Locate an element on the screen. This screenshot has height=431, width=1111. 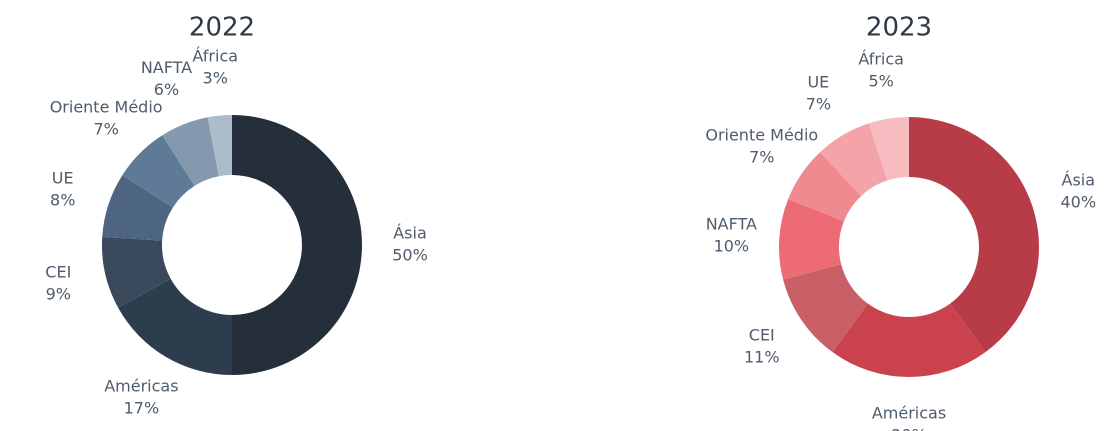
slice-value-label: 20% is located at coordinates (909, 428).